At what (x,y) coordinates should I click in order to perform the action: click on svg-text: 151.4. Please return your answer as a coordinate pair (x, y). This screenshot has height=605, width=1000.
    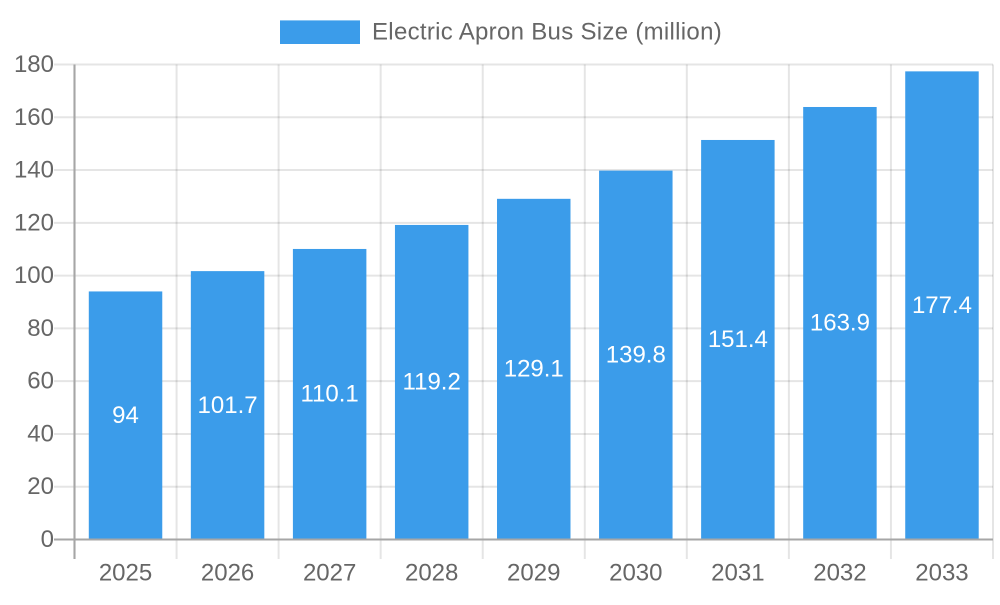
    Looking at the image, I should click on (738, 339).